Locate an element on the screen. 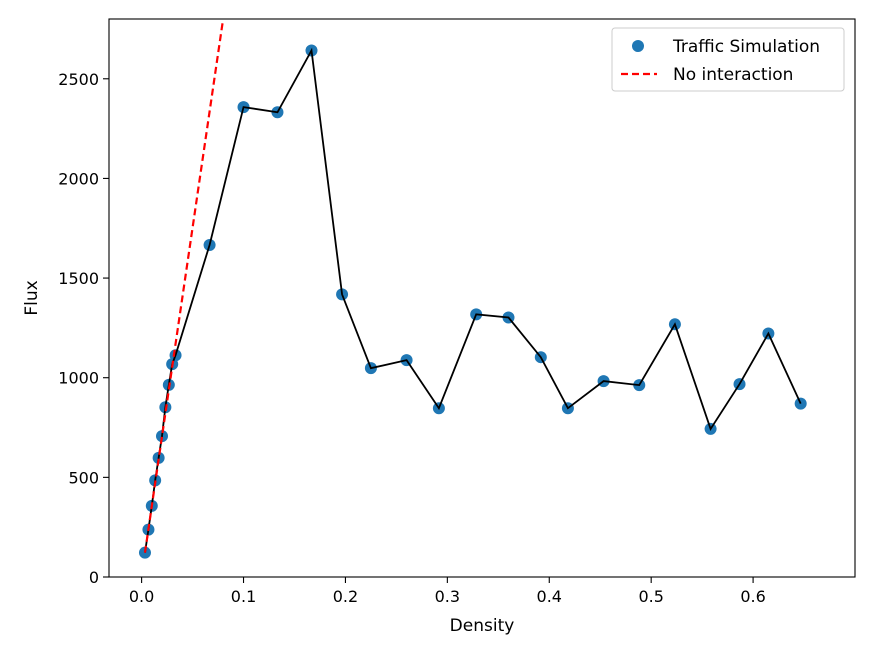  x-tick-label: 0.3 is located at coordinates (447, 596).